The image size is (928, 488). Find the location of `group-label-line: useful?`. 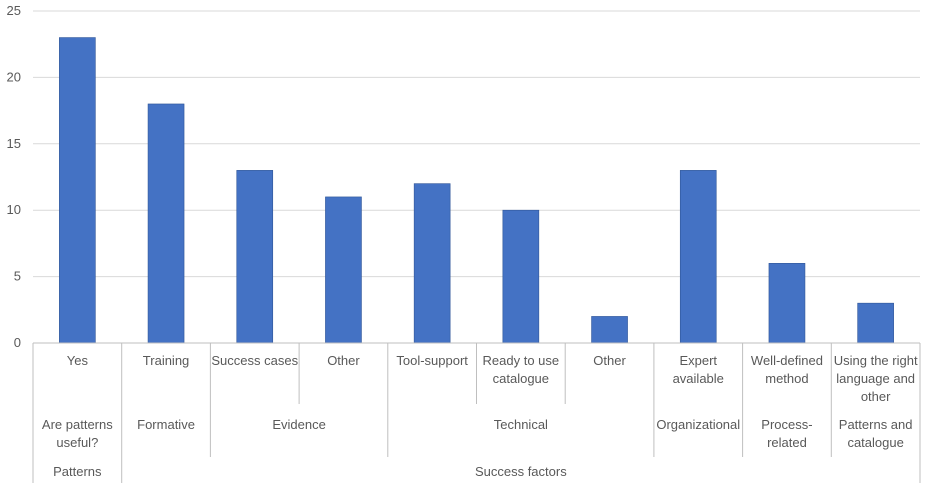

group-label-line: useful? is located at coordinates (77, 442).